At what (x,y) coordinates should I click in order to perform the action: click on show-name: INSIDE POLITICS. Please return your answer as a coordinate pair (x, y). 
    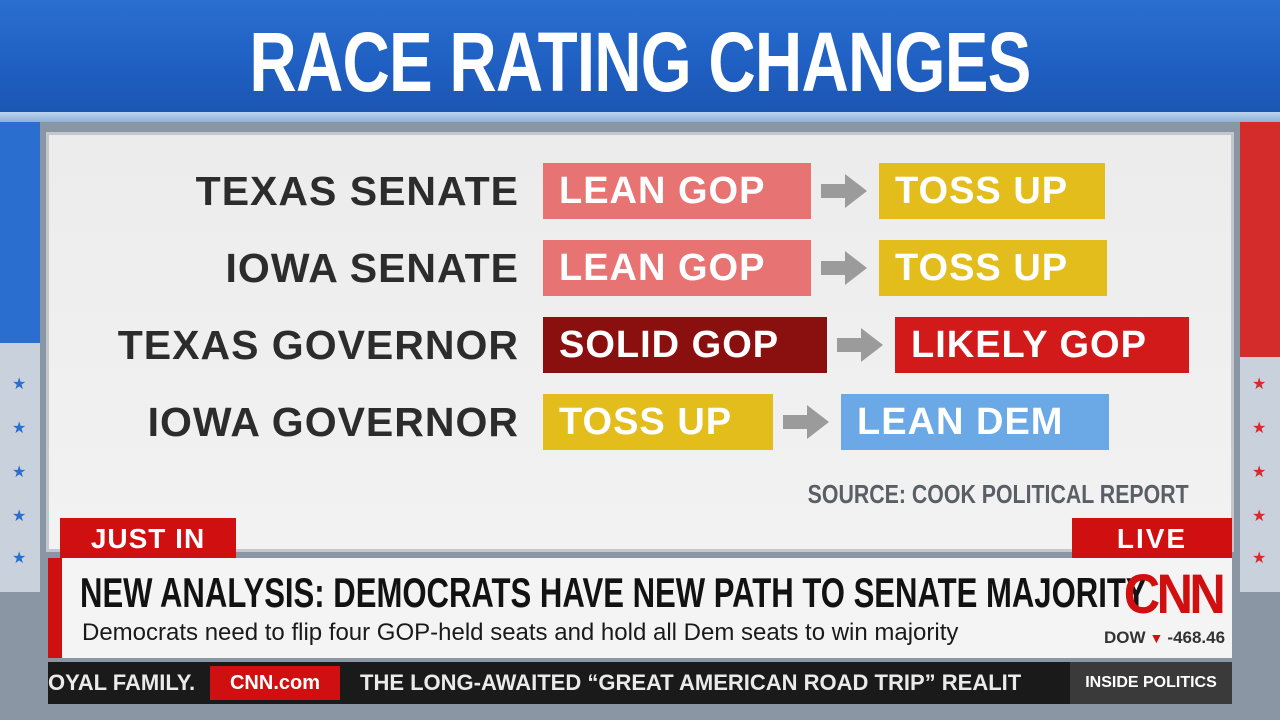
    Looking at the image, I should click on (1151, 683).